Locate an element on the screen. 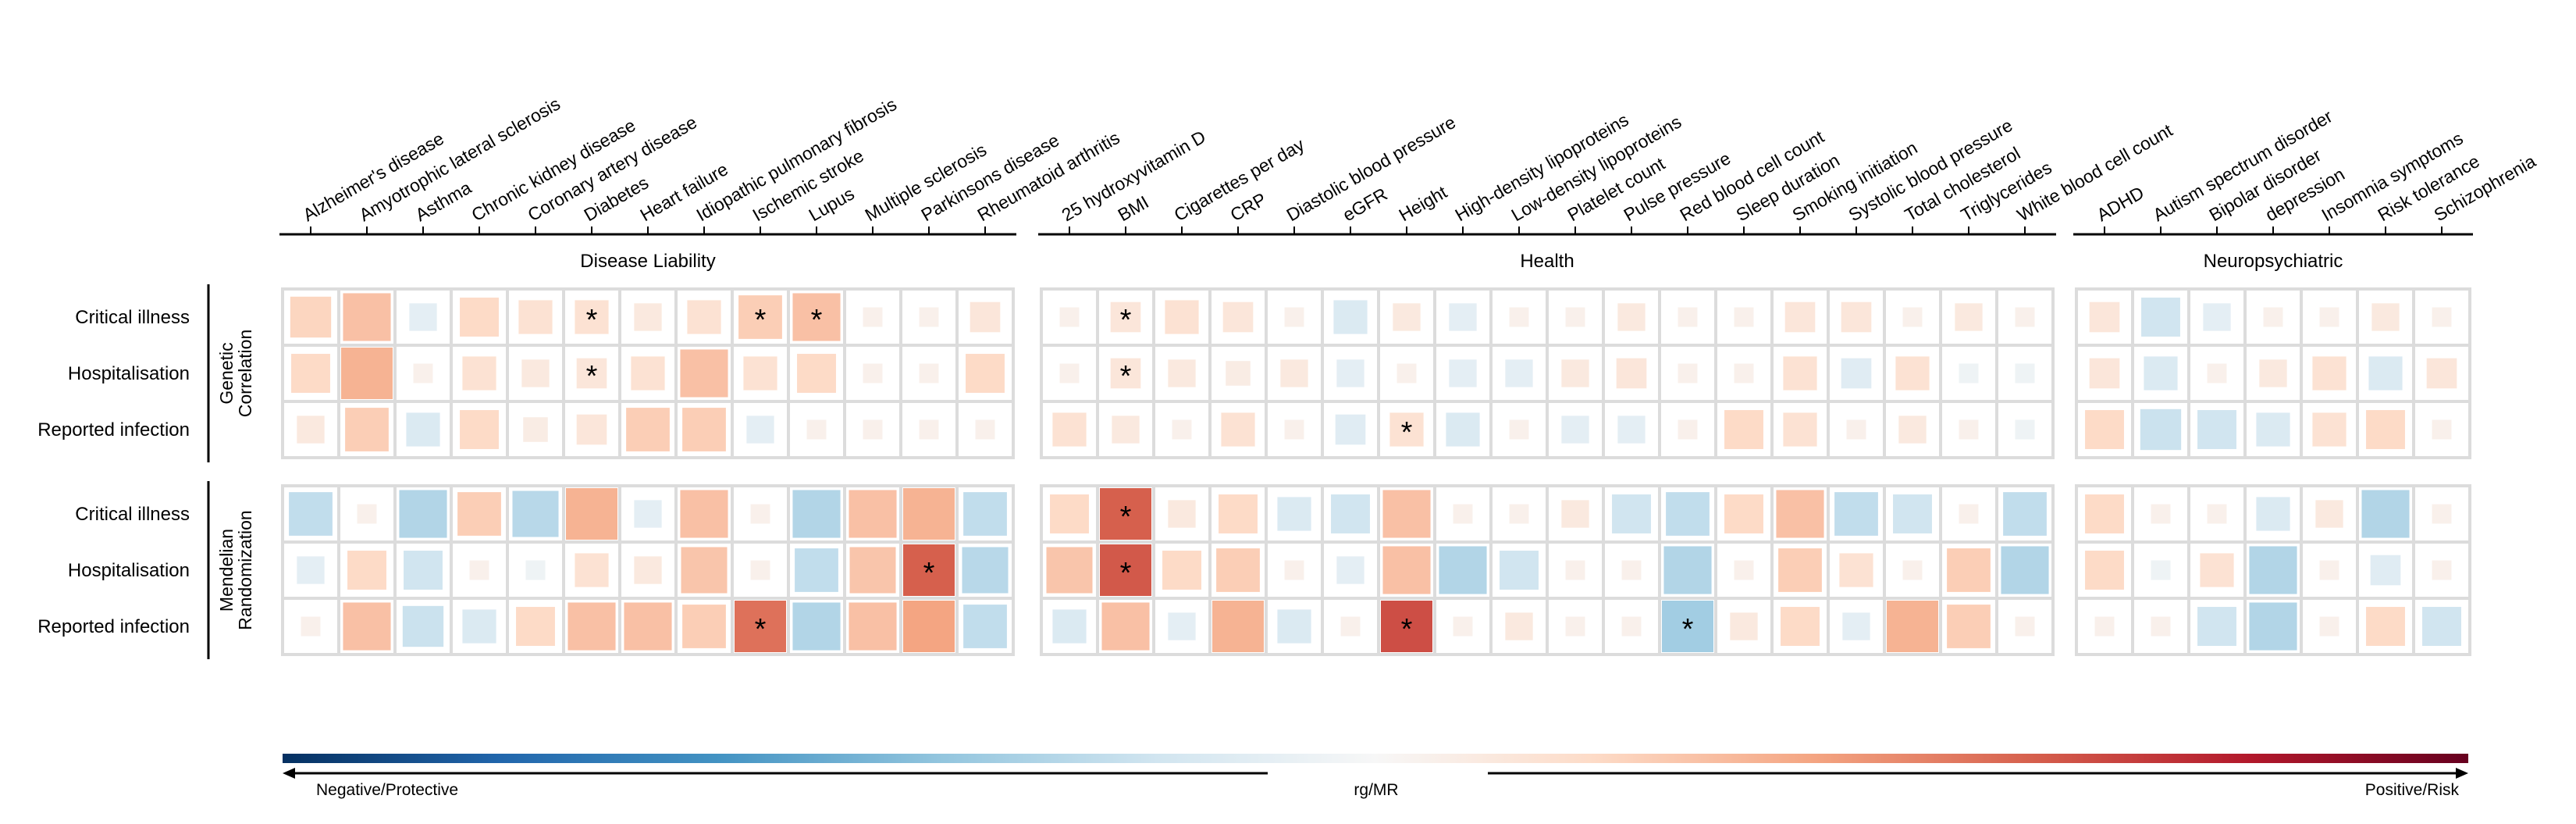 The image size is (2576, 824). row-label: Critical illness is located at coordinates (132, 514).